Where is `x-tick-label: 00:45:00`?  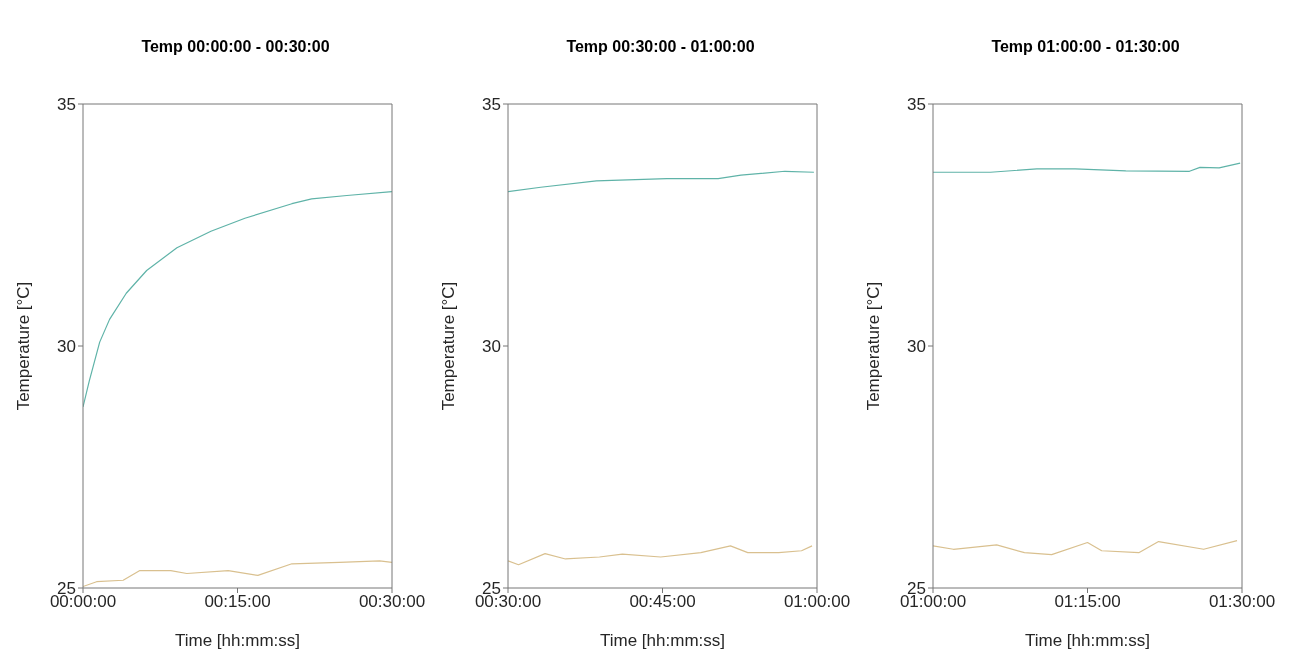 x-tick-label: 00:45:00 is located at coordinates (662, 602).